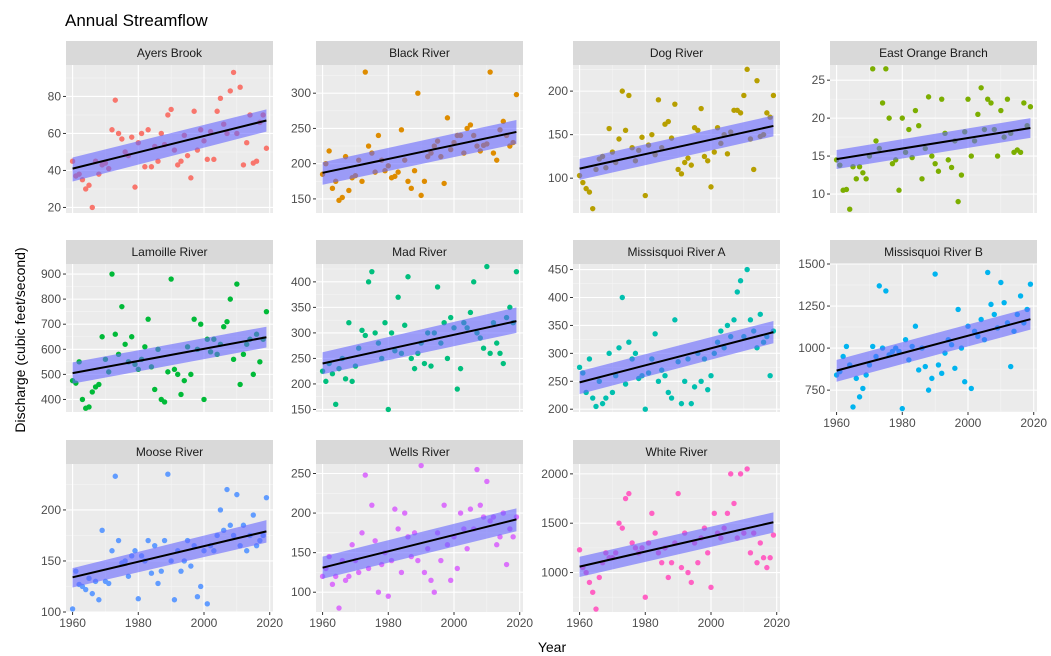  I want to click on y-tick-label: 350, so click(558, 325).